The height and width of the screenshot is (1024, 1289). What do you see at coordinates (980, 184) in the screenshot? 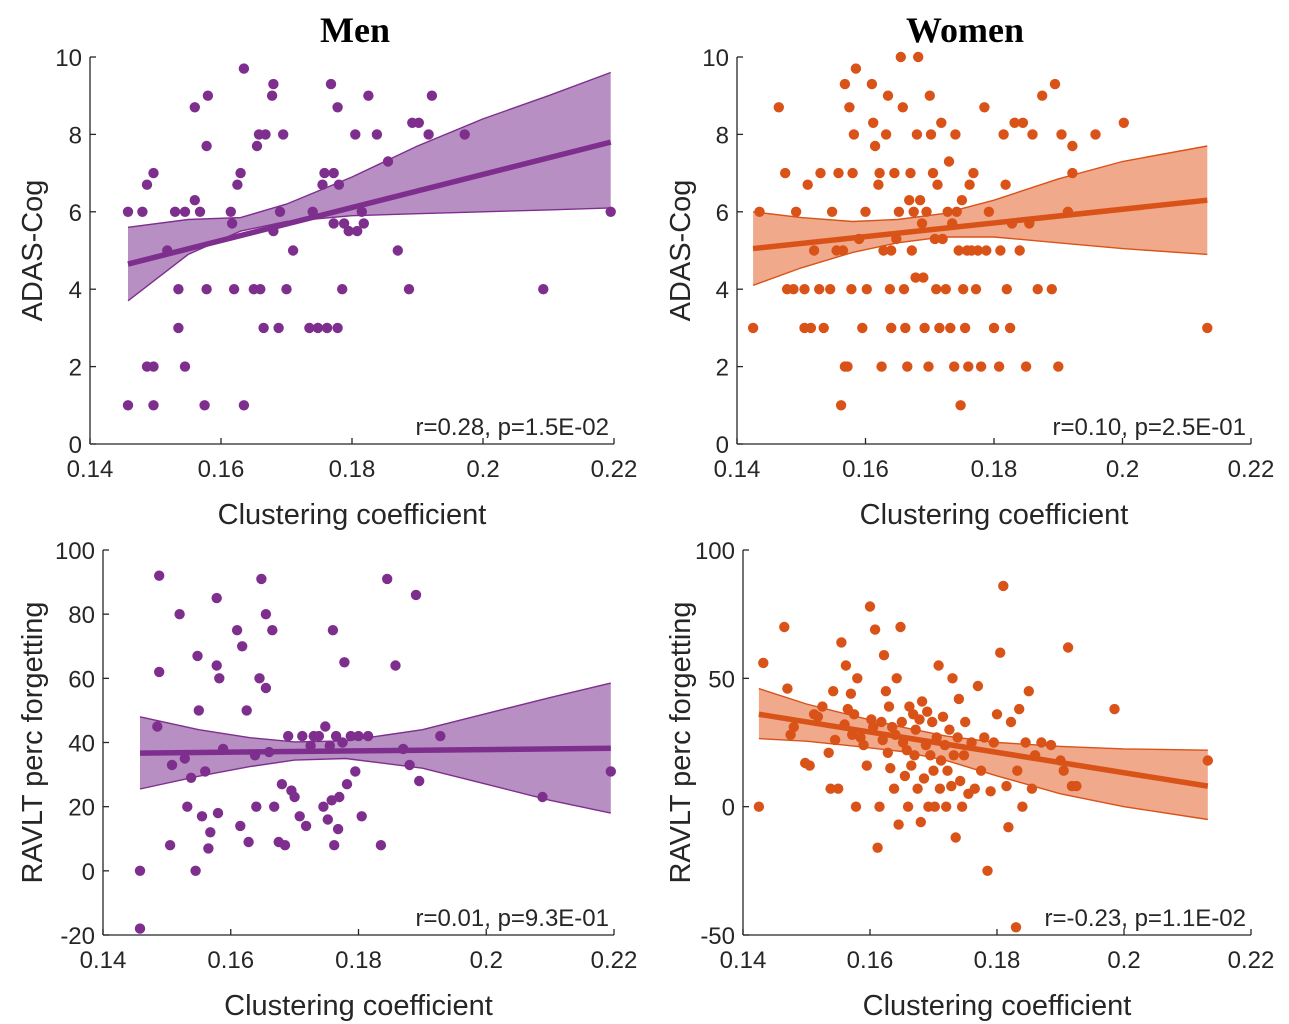
I see `ci-upper-line` at bounding box center [980, 184].